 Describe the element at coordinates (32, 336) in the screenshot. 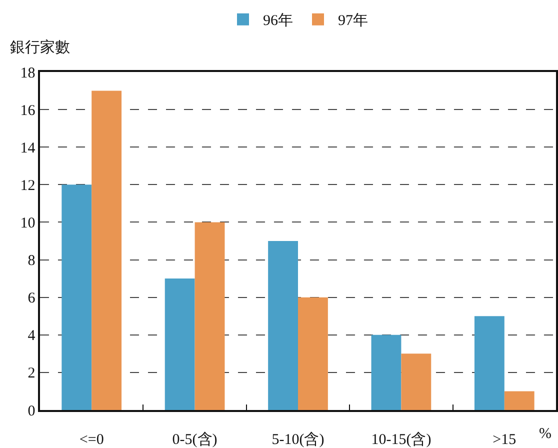

I see `y-tick-label: 4` at that location.